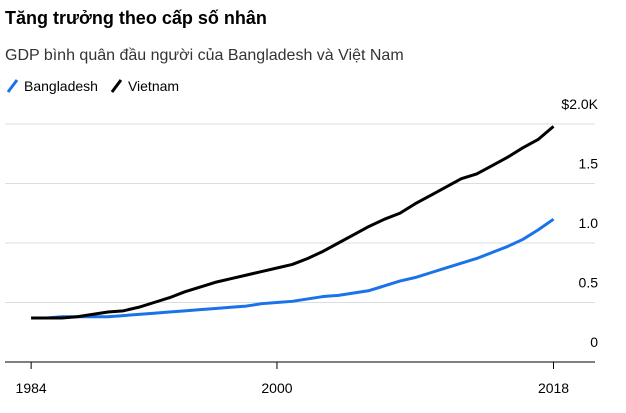 Image resolution: width=626 pixels, height=413 pixels. What do you see at coordinates (589, 283) in the screenshot?
I see `y-tick-label: 0.5` at bounding box center [589, 283].